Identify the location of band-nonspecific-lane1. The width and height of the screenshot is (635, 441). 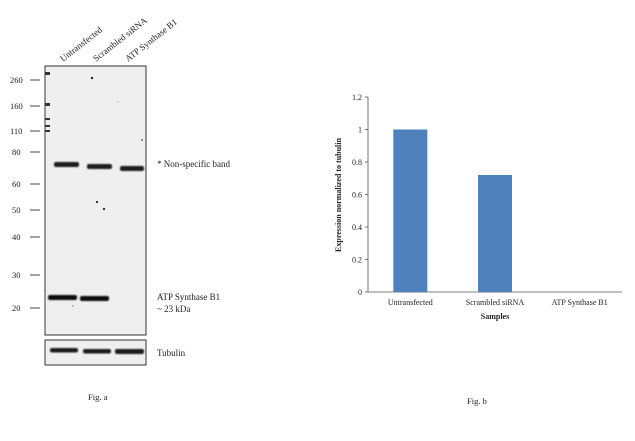
(66, 164).